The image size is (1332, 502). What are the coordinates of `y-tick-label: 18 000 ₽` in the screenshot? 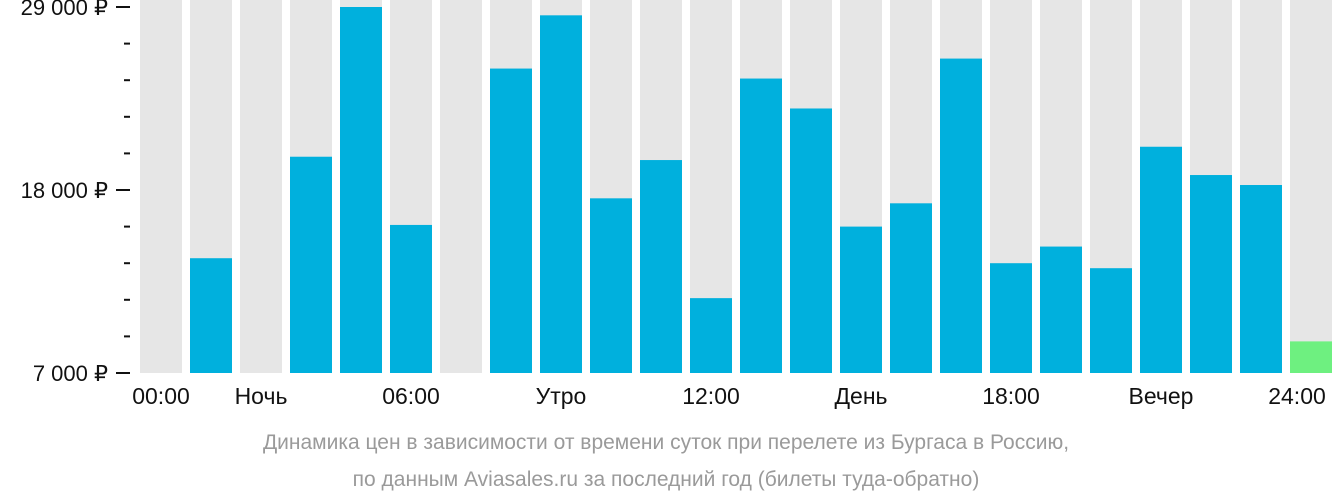 It's located at (64, 190).